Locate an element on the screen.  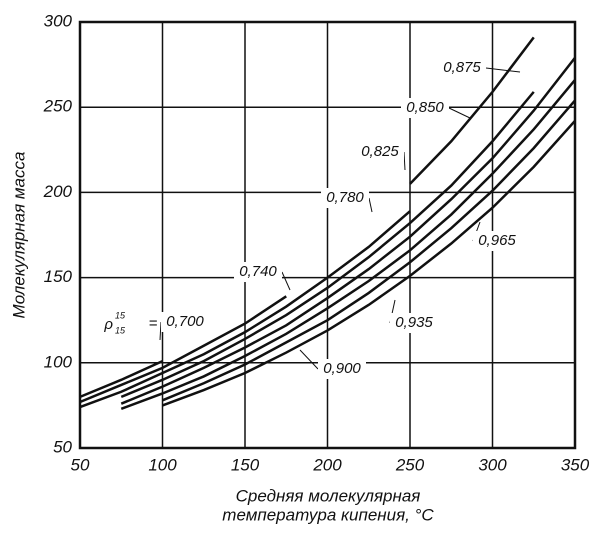
y-tick-label: 50 is located at coordinates (62, 446).